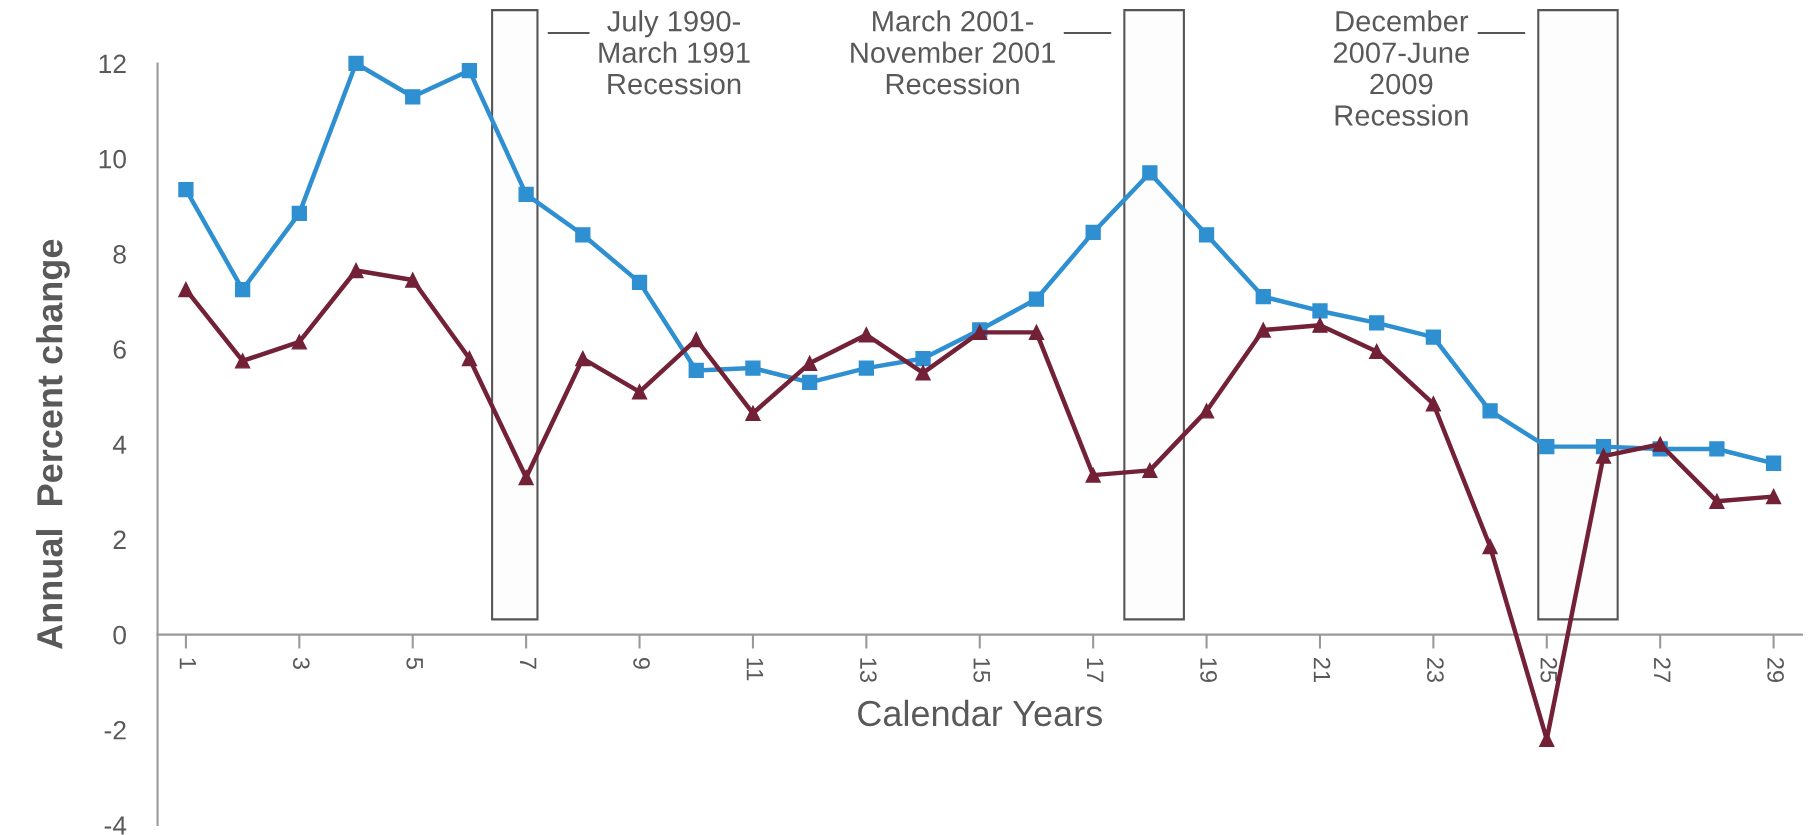  What do you see at coordinates (981, 670) in the screenshot?
I see `x-tick-label: 15` at bounding box center [981, 670].